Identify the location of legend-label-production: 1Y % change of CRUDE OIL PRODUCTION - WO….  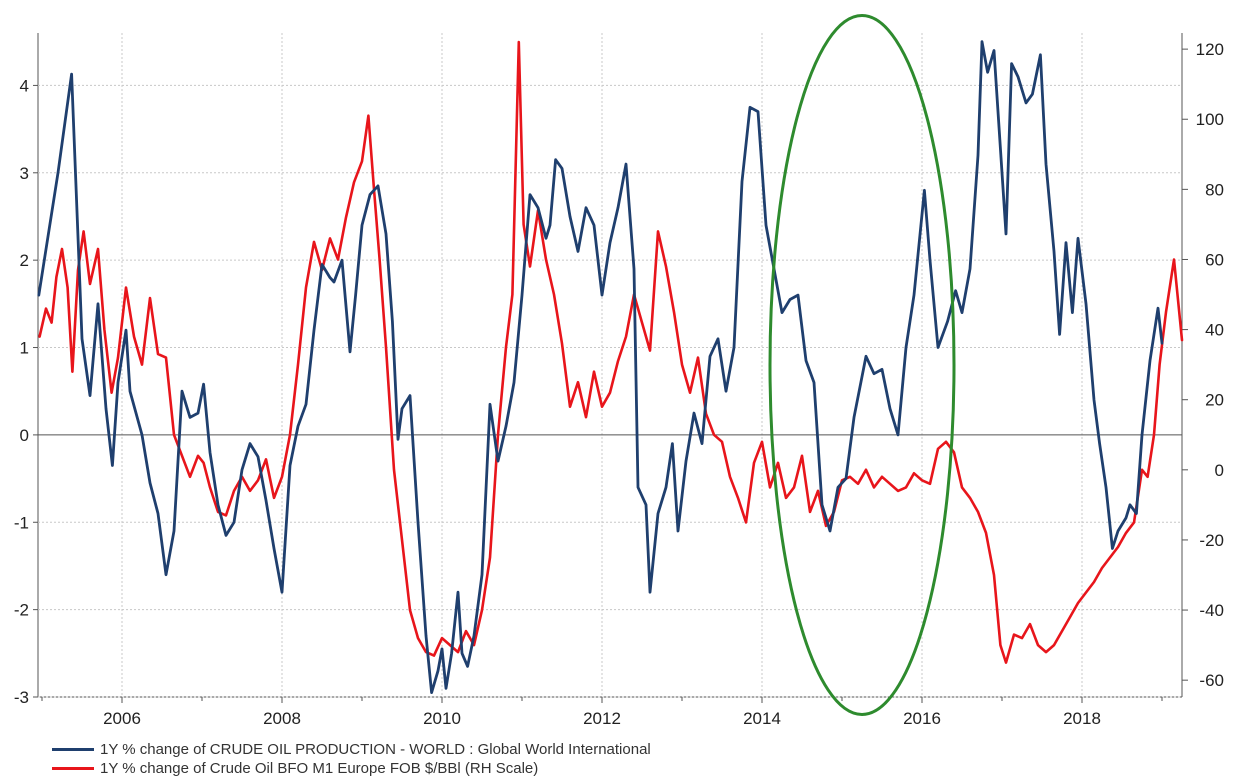
(375, 749).